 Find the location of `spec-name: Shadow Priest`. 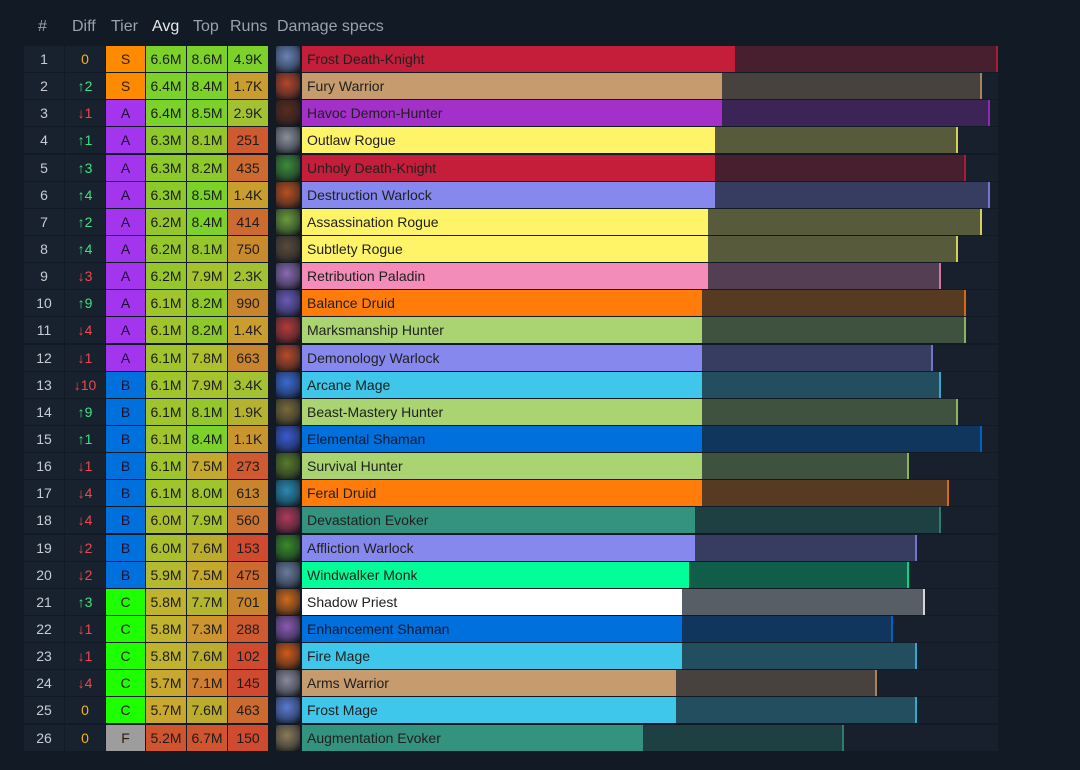

spec-name: Shadow Priest is located at coordinates (352, 601).